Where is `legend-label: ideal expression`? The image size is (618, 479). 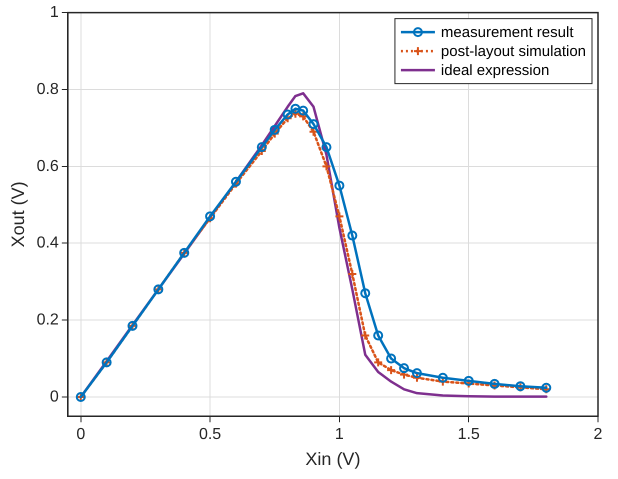
legend-label: ideal expression is located at coordinates (495, 71).